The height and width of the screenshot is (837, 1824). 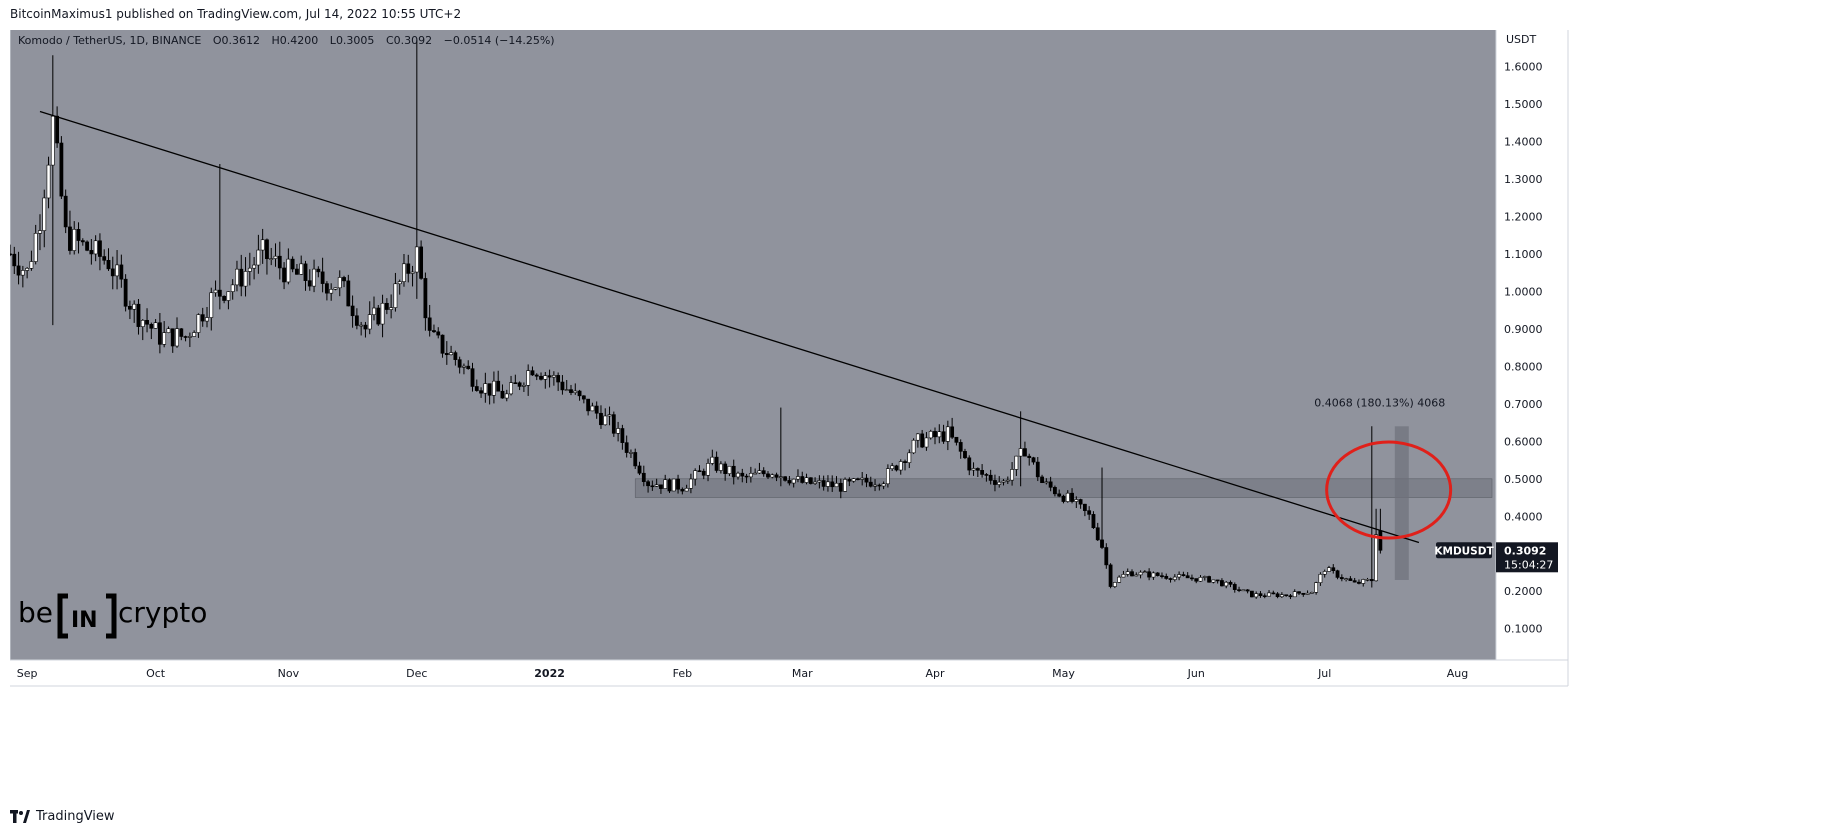 What do you see at coordinates (1196, 673) in the screenshot?
I see `time-tick-9: Jun` at bounding box center [1196, 673].